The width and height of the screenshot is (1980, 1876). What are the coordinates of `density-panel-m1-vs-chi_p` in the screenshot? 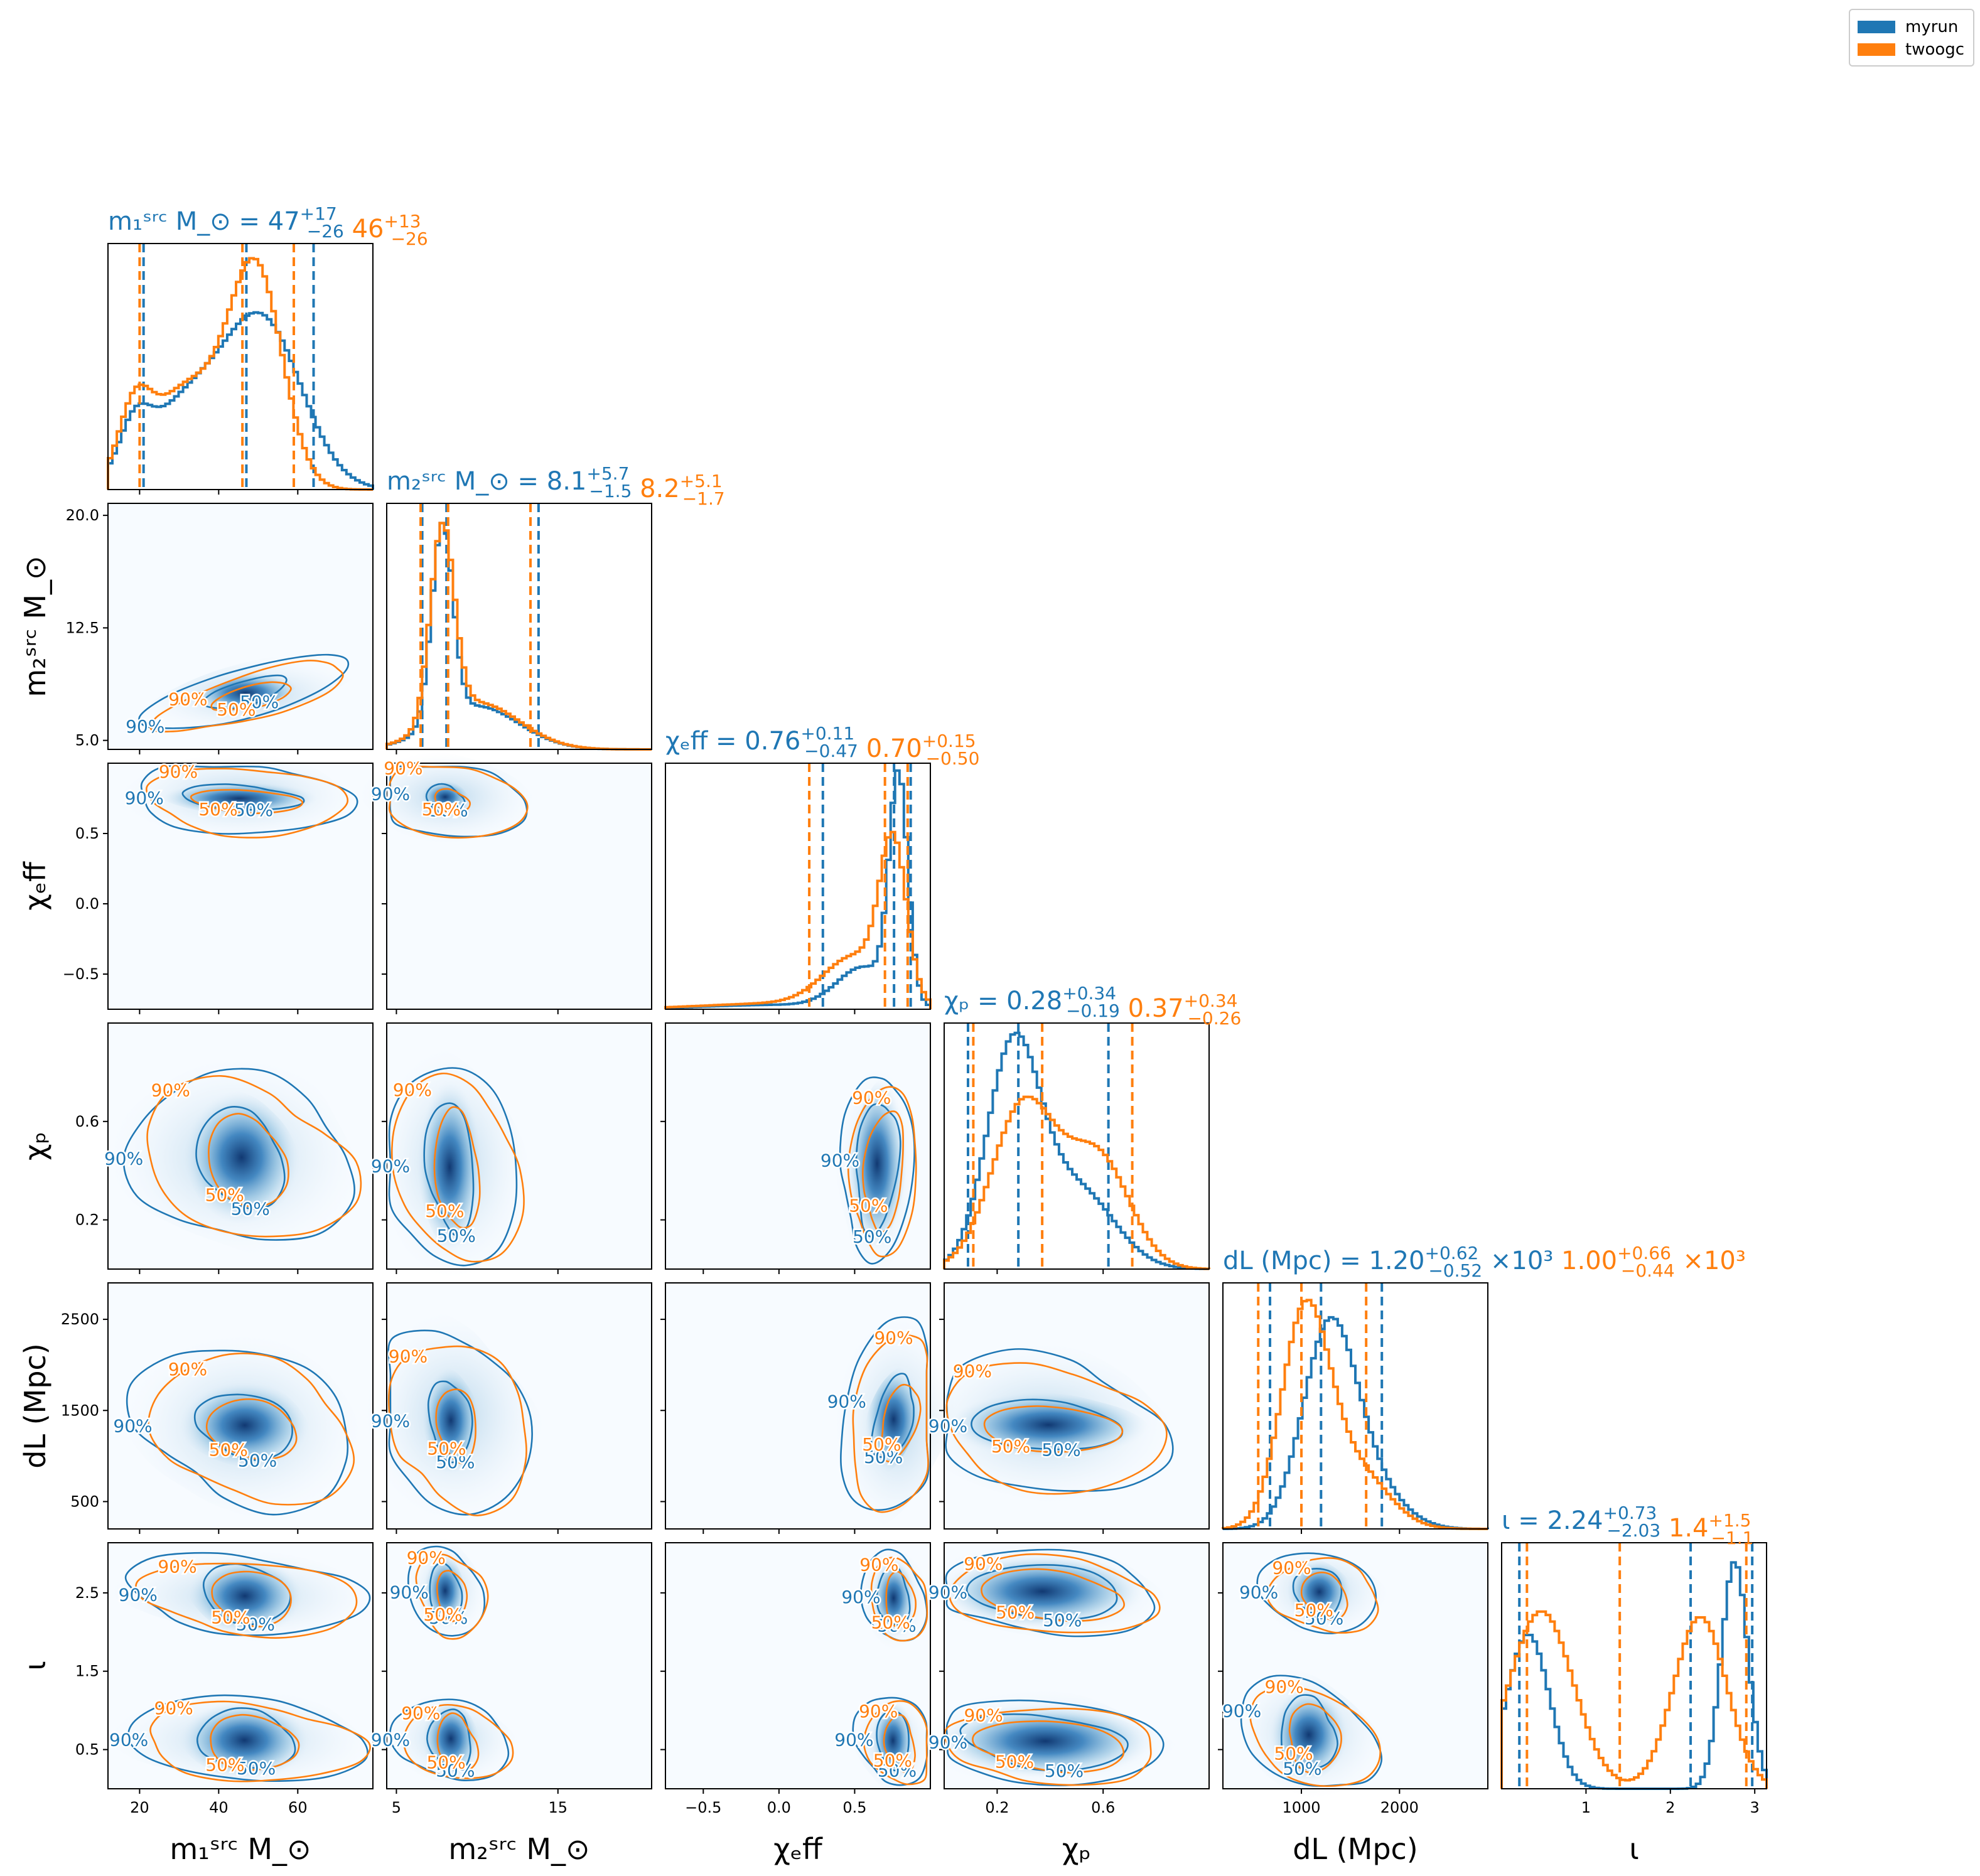 It's located at (240, 1146).